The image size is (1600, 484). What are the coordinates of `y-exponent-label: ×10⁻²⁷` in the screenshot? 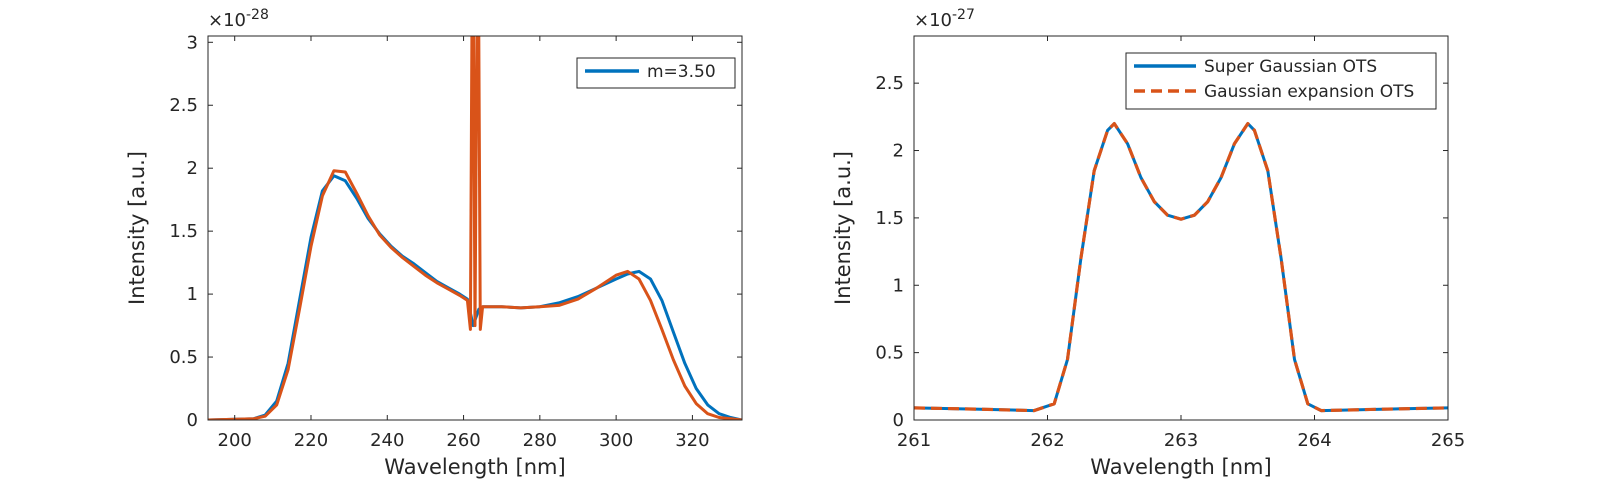 It's located at (944, 19).